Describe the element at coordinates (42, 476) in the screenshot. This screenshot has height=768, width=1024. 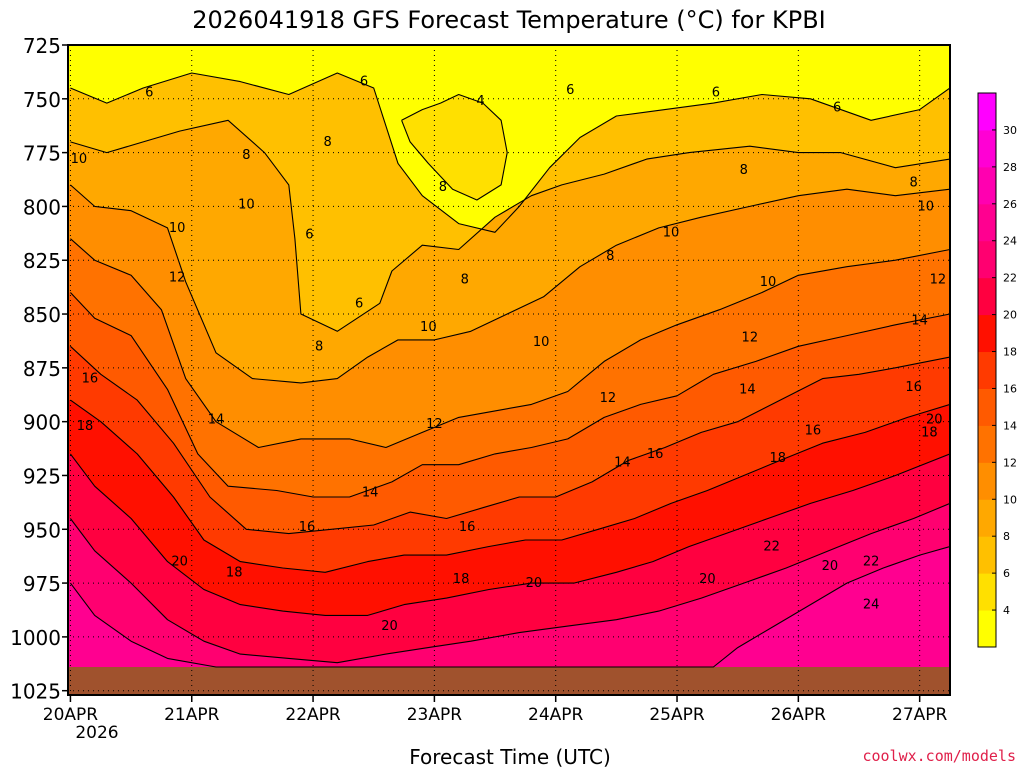
I see `y-tick-label-925: 925` at that location.